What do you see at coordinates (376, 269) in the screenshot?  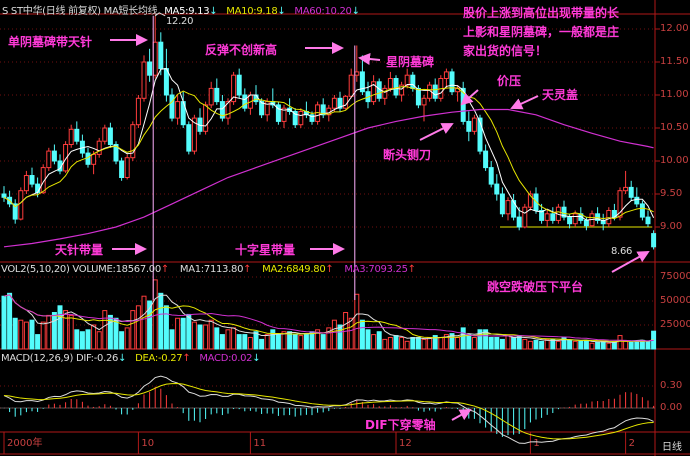 I see `volume-ma3: MA3:7093.25` at bounding box center [376, 269].